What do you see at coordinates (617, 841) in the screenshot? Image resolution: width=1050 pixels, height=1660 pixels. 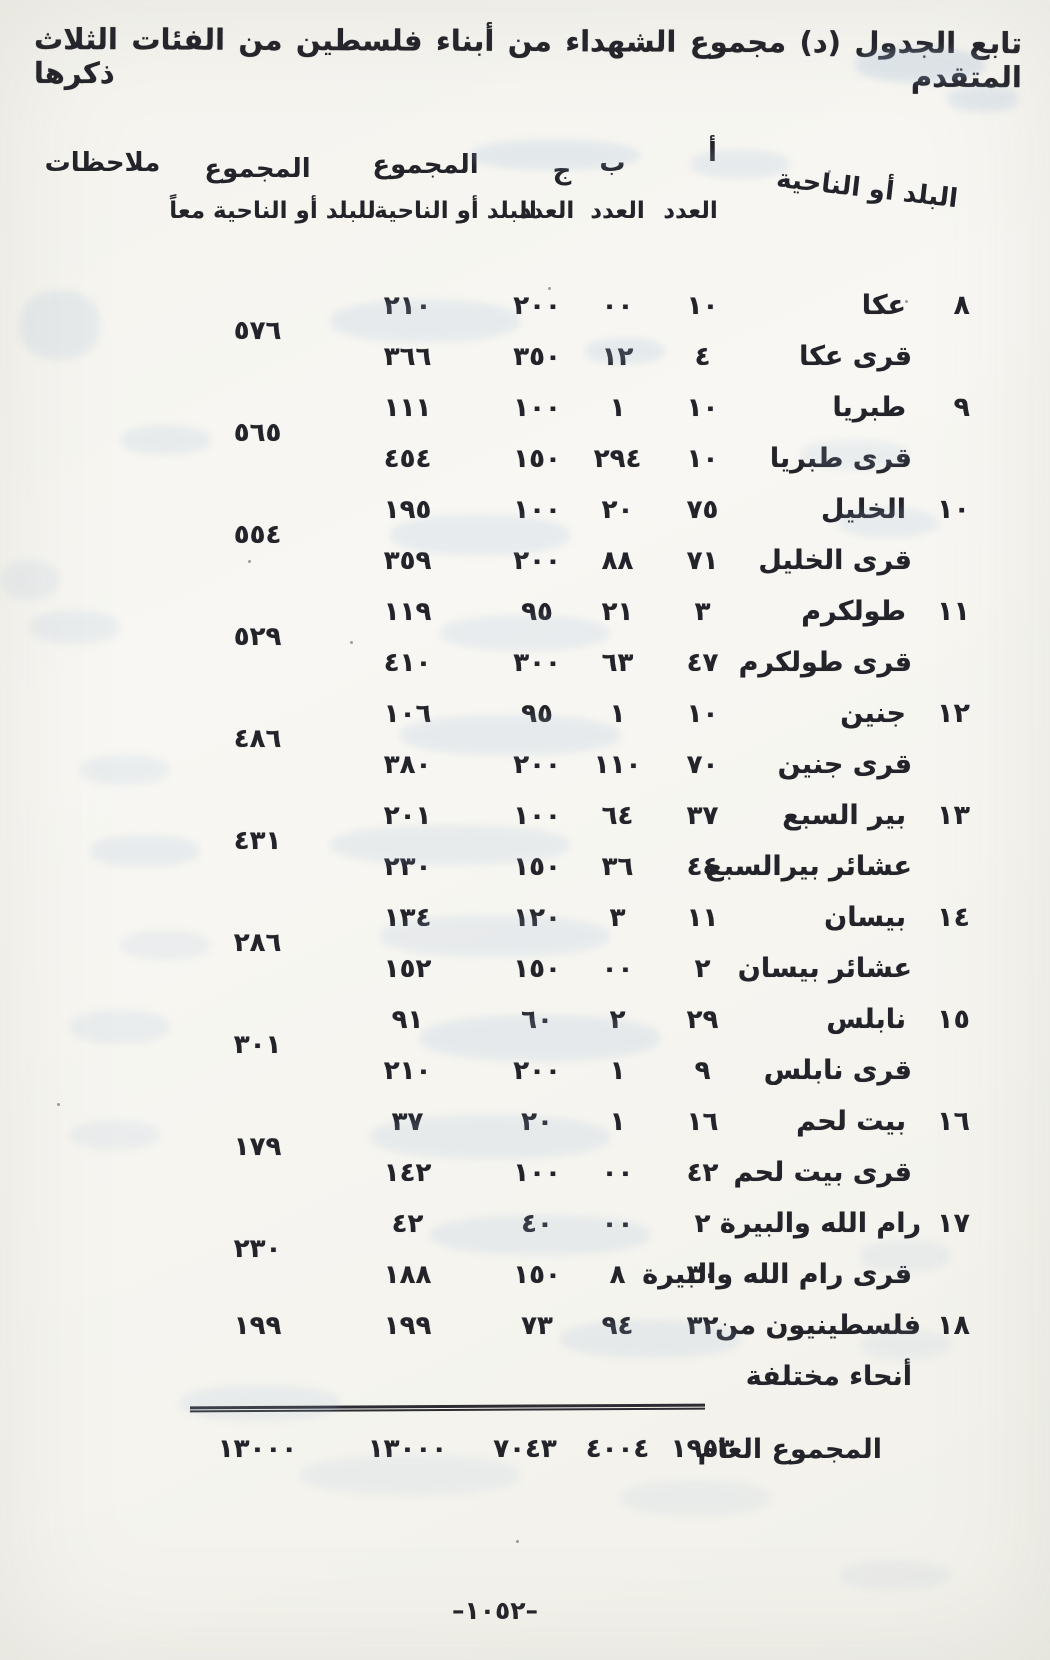 I see `column-b-values: ٦٤ ٣٦` at bounding box center [617, 841].